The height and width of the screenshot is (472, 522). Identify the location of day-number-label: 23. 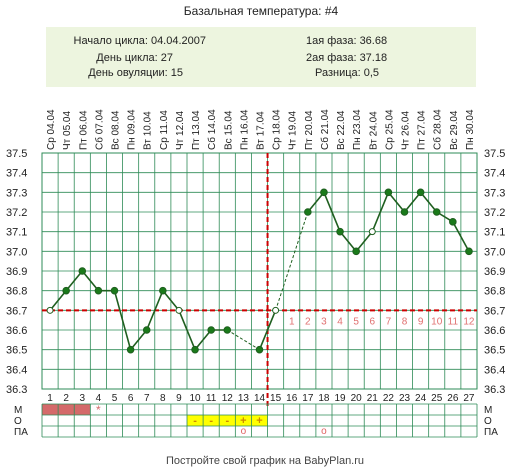
(405, 398).